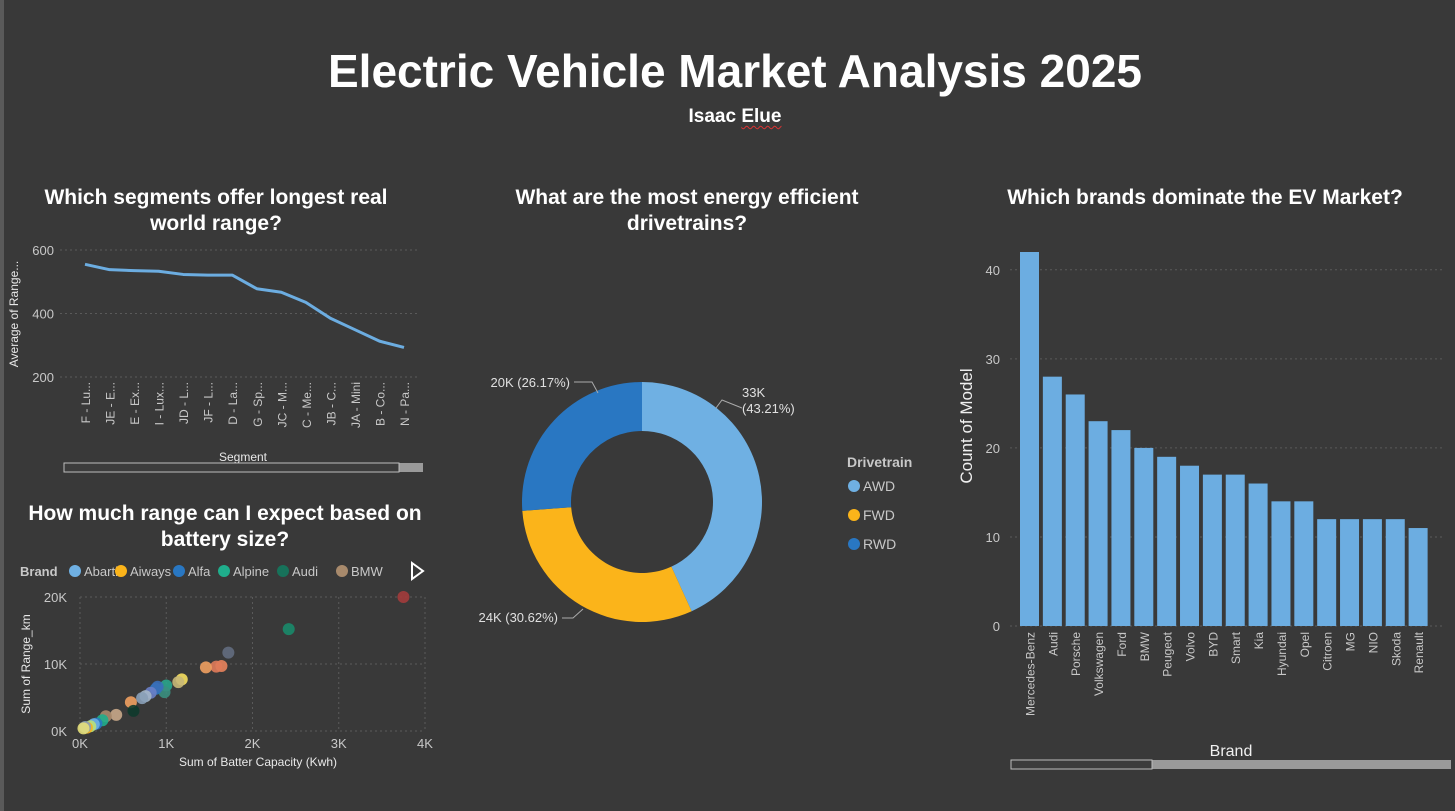 Image resolution: width=1455 pixels, height=811 pixels. Describe the element at coordinates (768, 408) in the screenshot. I see `donut-label-awd-pct: (43.21%)` at that location.